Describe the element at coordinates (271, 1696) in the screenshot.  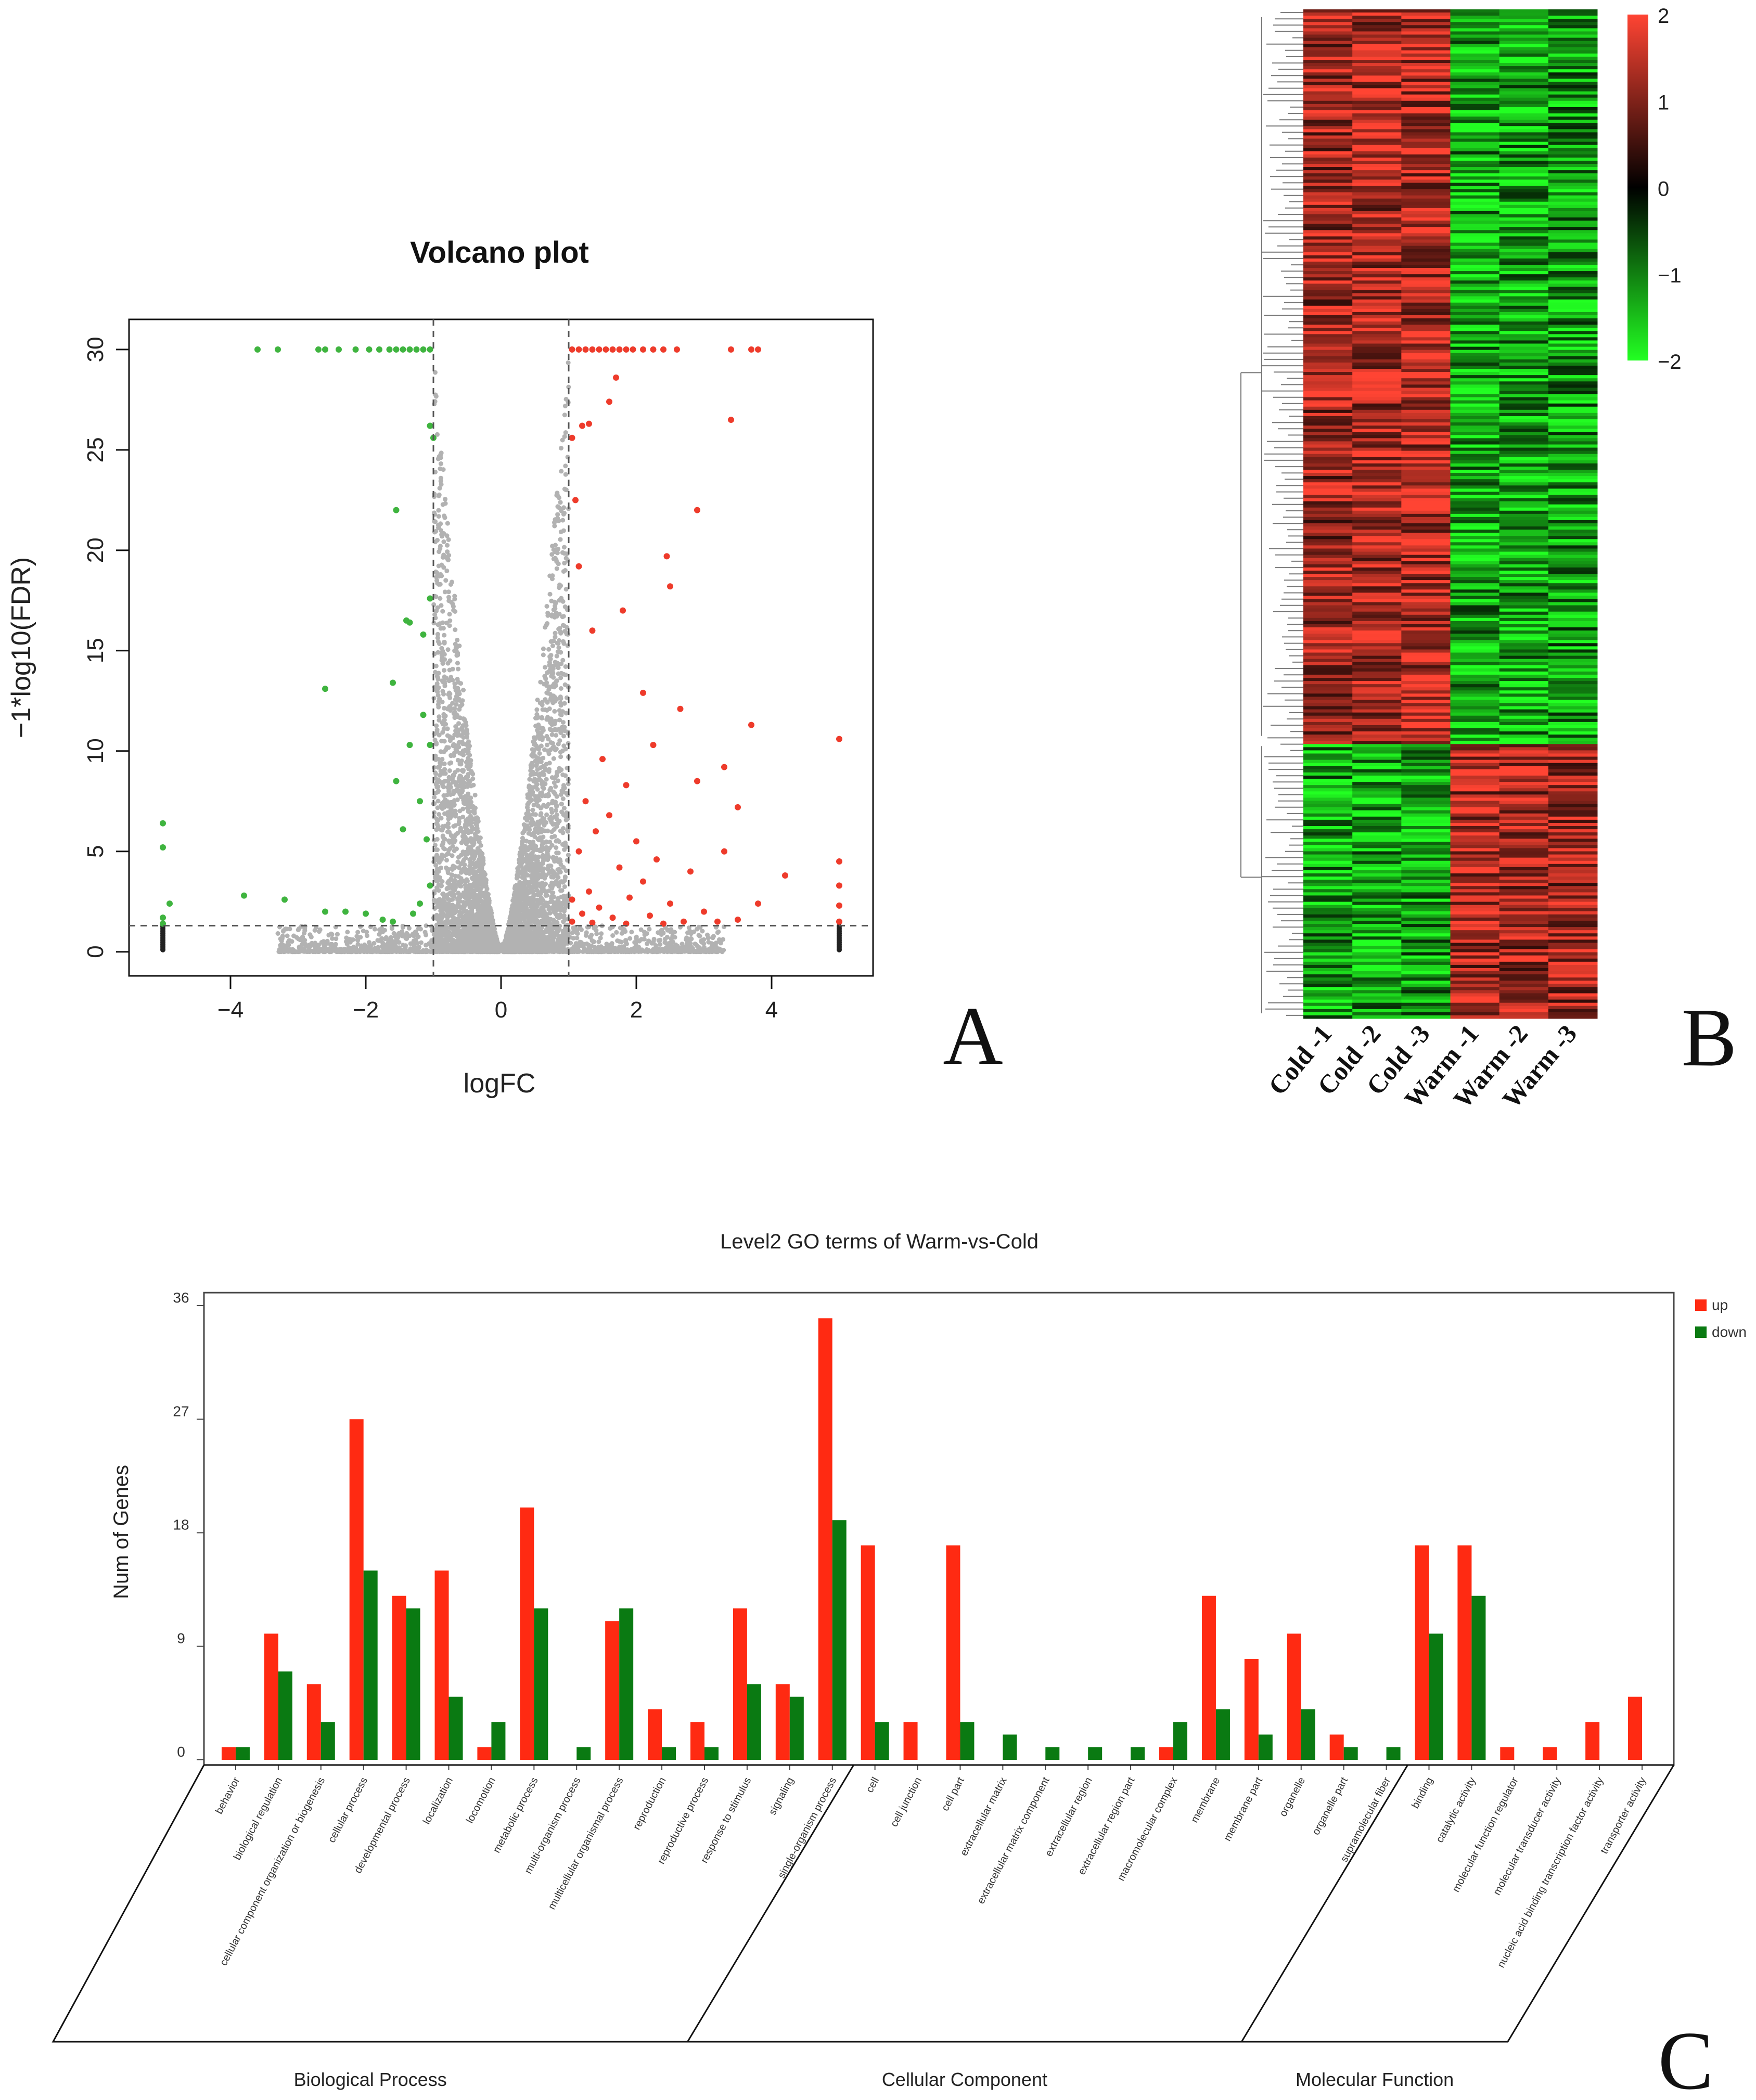
I see `go-bar-up` at that location.